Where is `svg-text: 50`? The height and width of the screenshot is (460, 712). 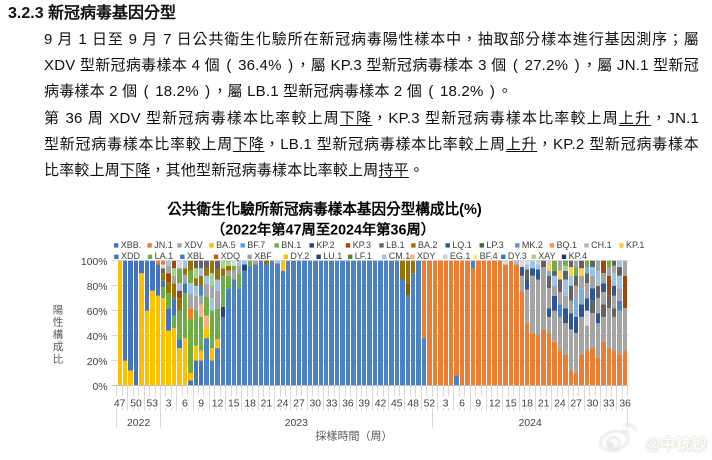
svg-text: 50 is located at coordinates (136, 403).